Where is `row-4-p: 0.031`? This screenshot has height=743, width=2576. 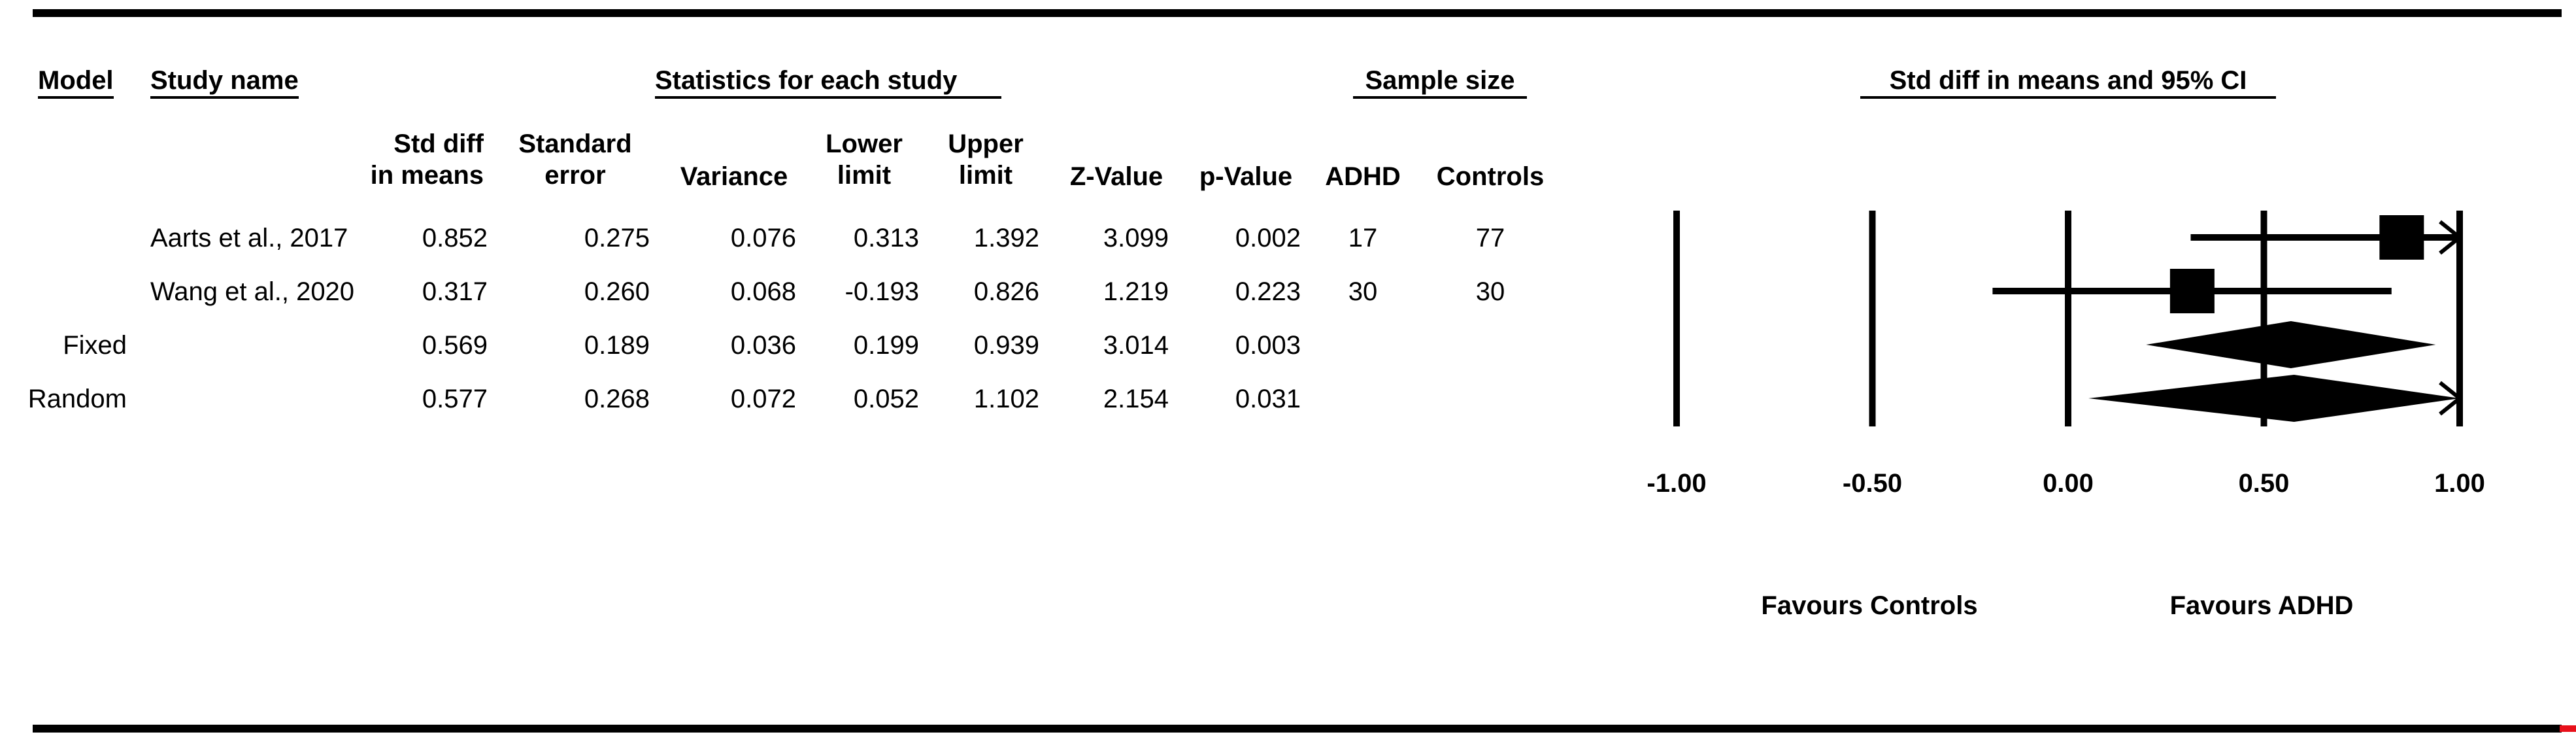
row-4-p: 0.031 is located at coordinates (1268, 399).